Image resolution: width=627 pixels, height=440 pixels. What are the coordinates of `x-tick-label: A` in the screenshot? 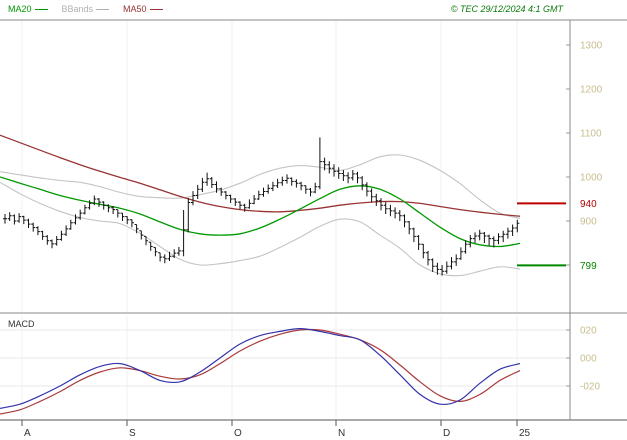 It's located at (27, 433).